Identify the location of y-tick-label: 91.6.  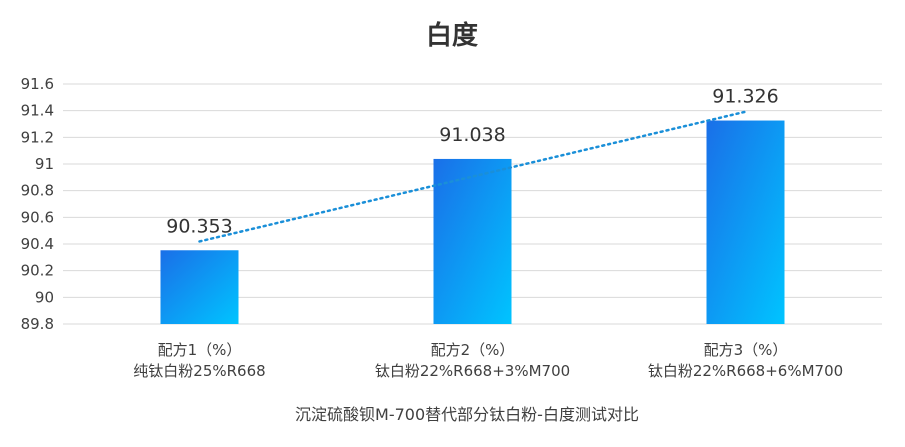
(37, 84).